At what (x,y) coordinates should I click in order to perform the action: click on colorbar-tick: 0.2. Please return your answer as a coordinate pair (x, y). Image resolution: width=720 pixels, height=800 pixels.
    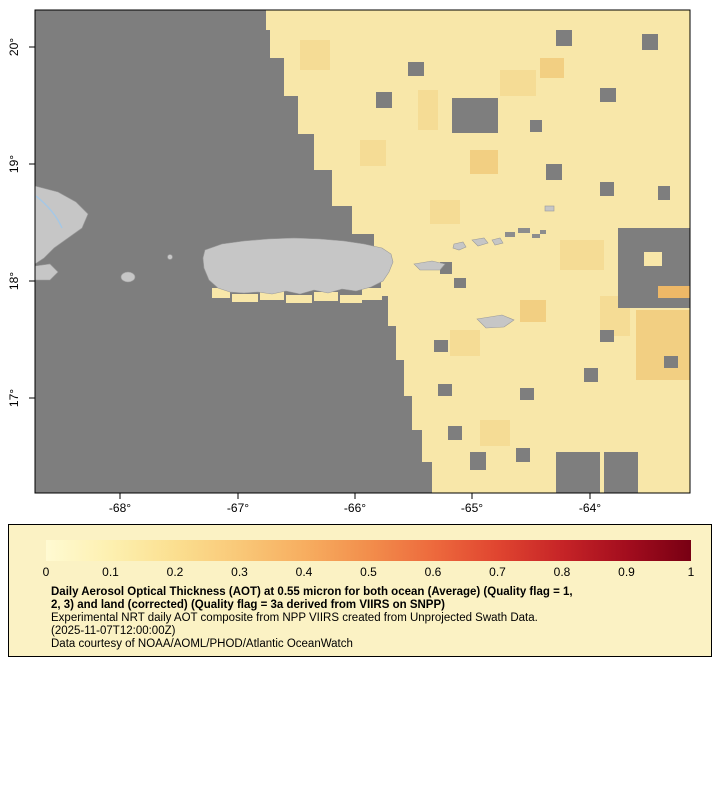
    Looking at the image, I should click on (175, 572).